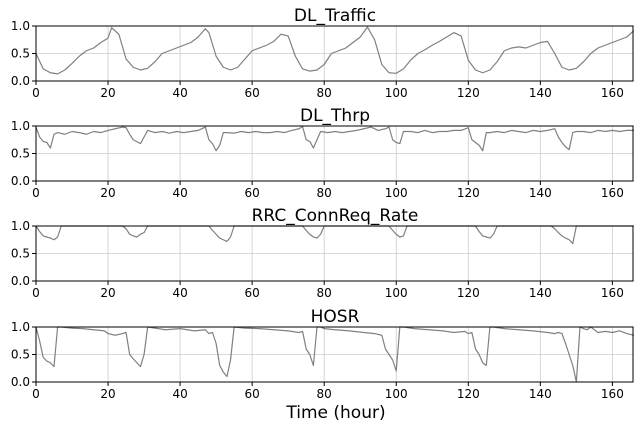 This screenshot has width=634, height=425. What do you see at coordinates (335, 116) in the screenshot?
I see `panel-title-dl-thrp: DL_Thrp` at bounding box center [335, 116].